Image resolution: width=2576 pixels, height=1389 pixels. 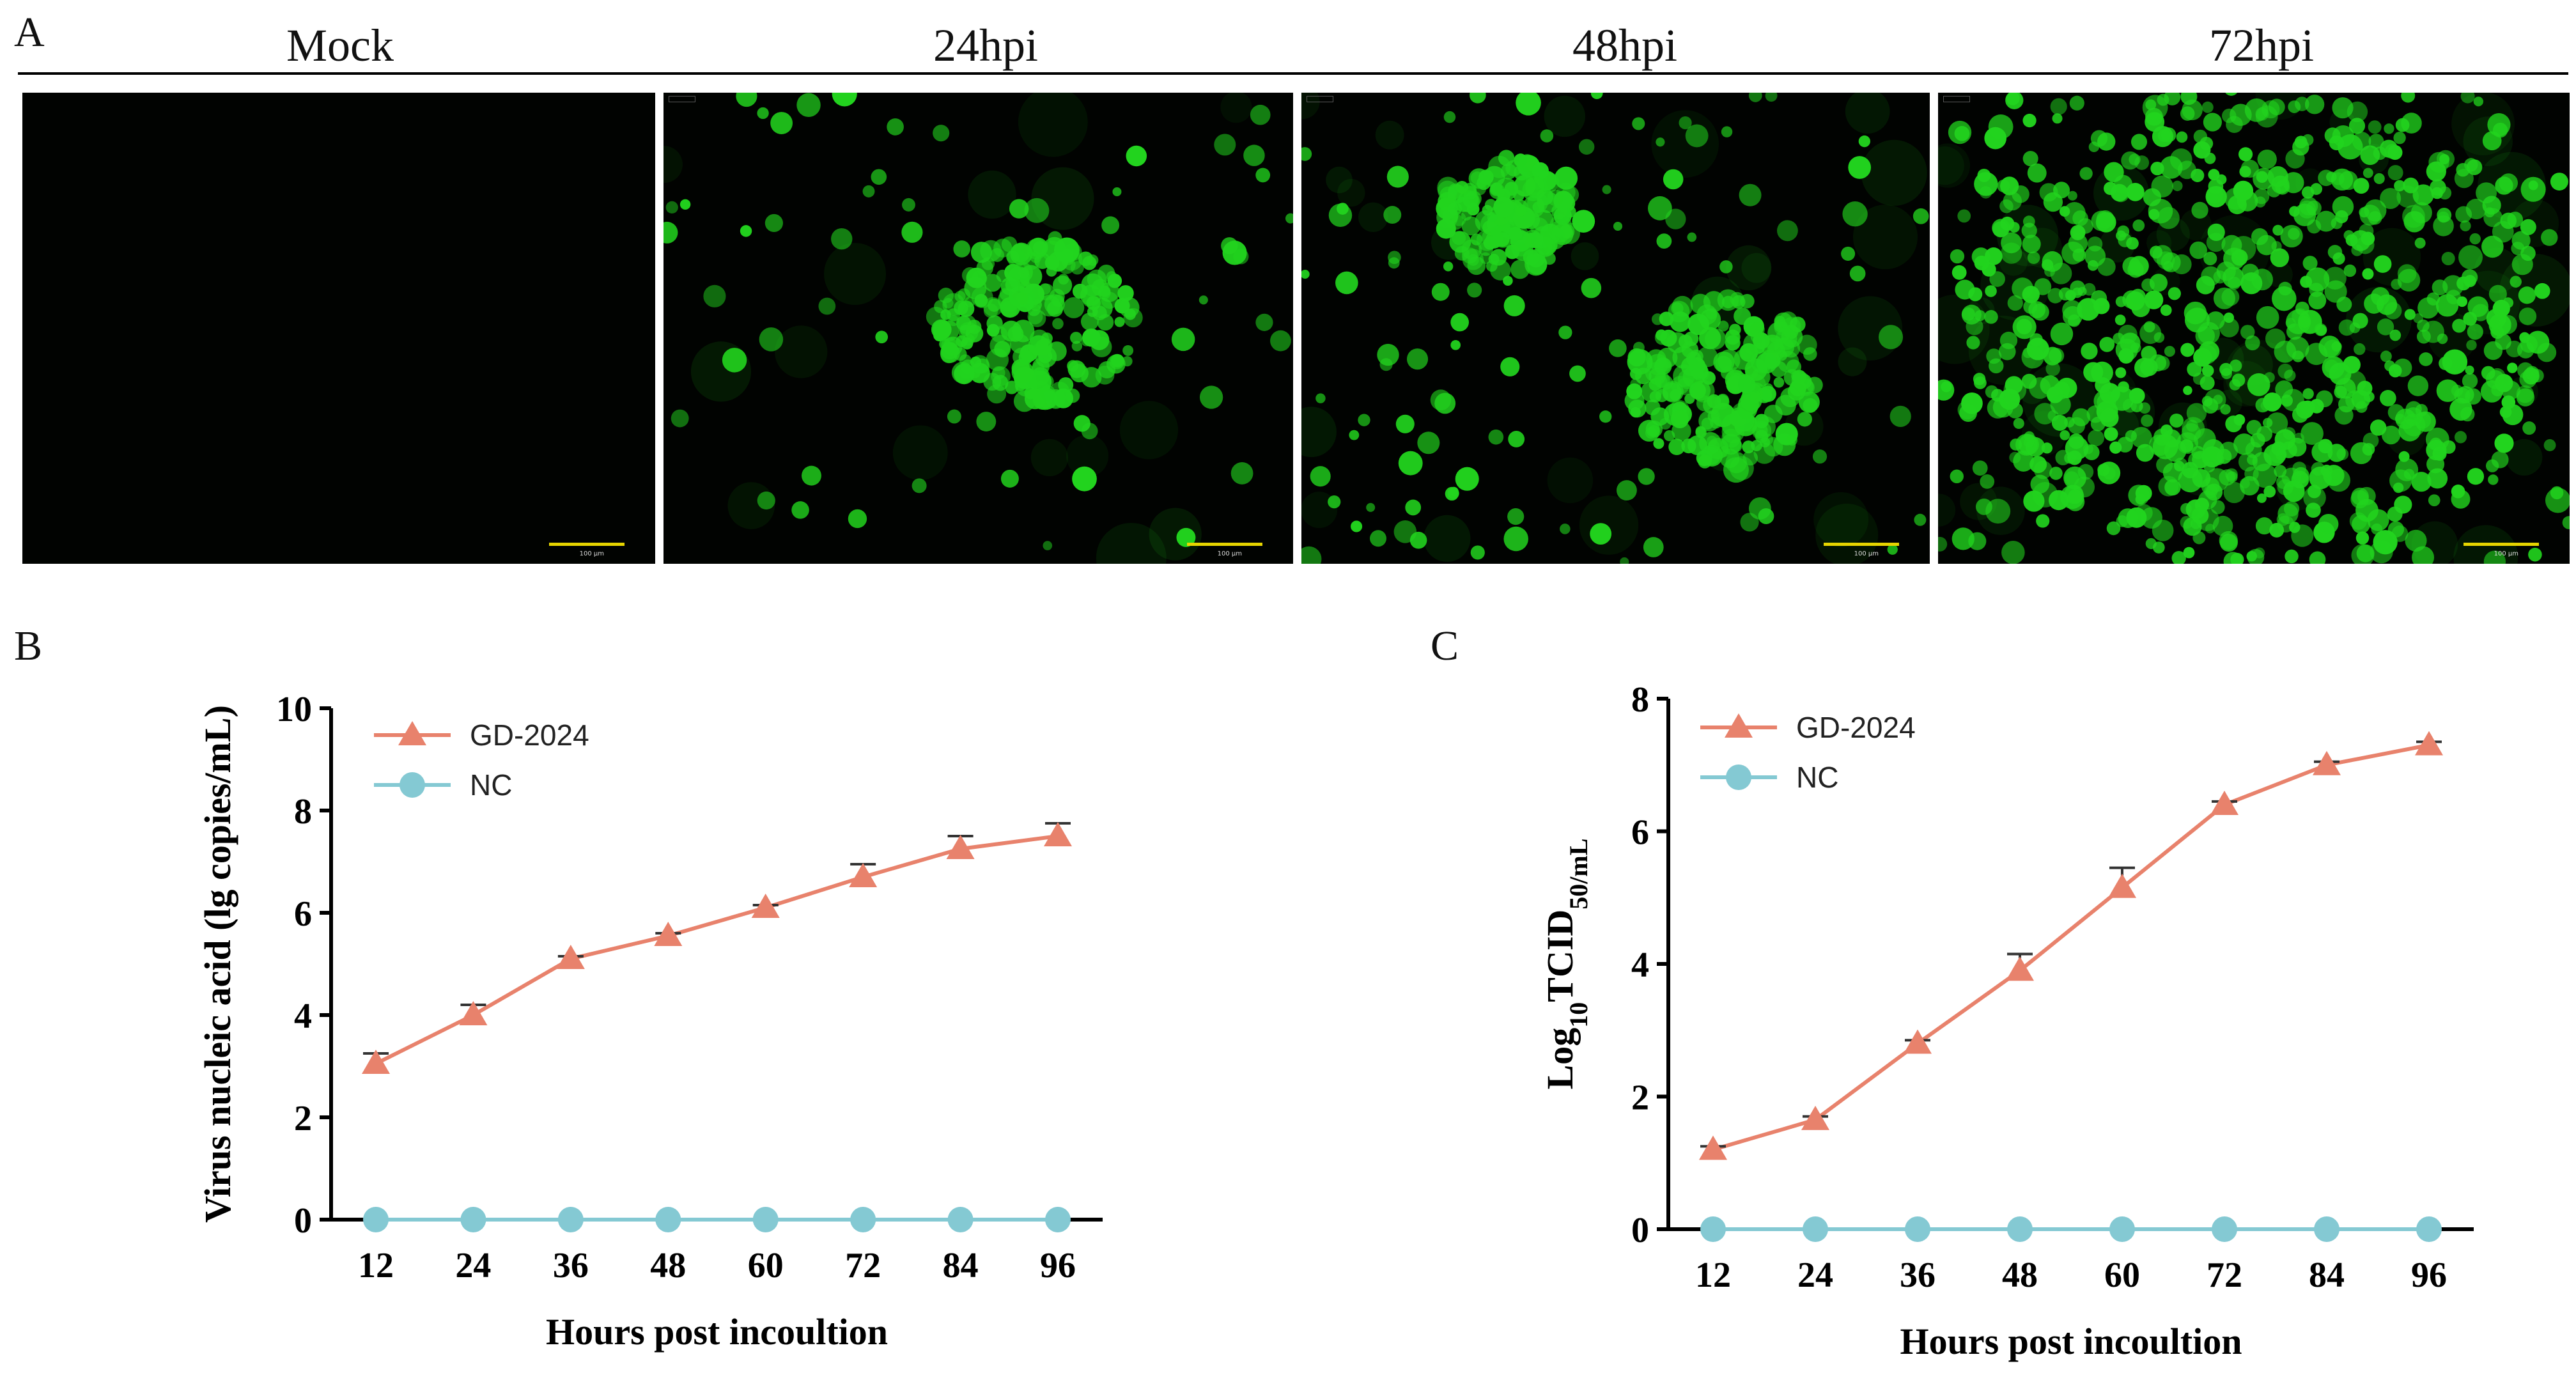 I want to click on legend-marker-circle, so click(x=1738, y=777).